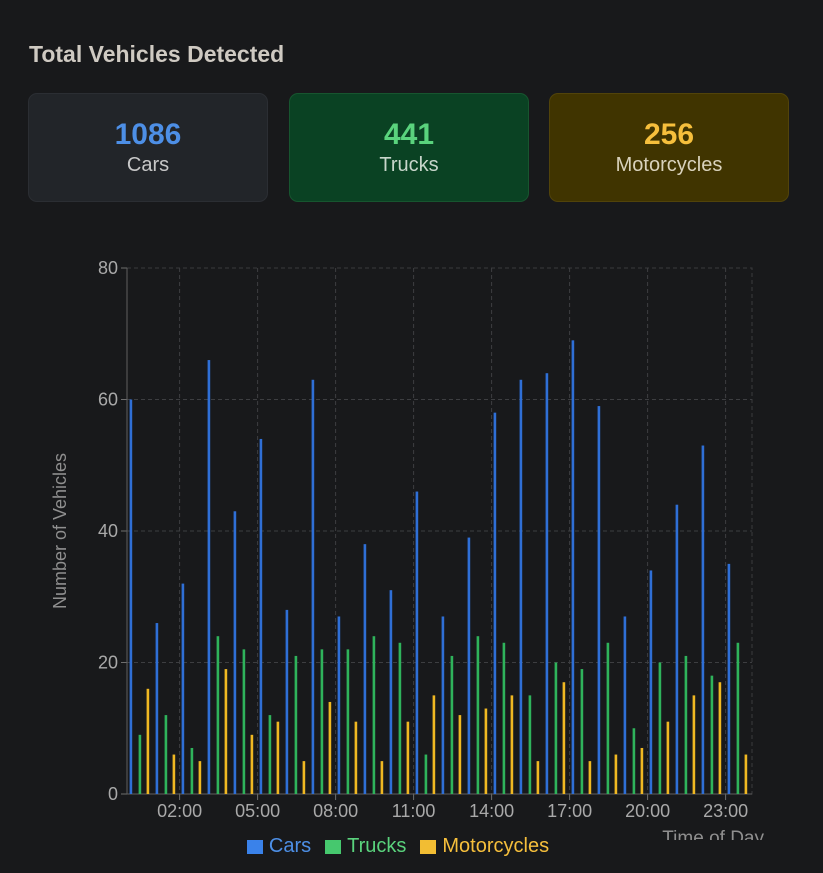 The image size is (823, 873). Describe the element at coordinates (108, 663) in the screenshot. I see `y-tick-label-1: 20` at that location.